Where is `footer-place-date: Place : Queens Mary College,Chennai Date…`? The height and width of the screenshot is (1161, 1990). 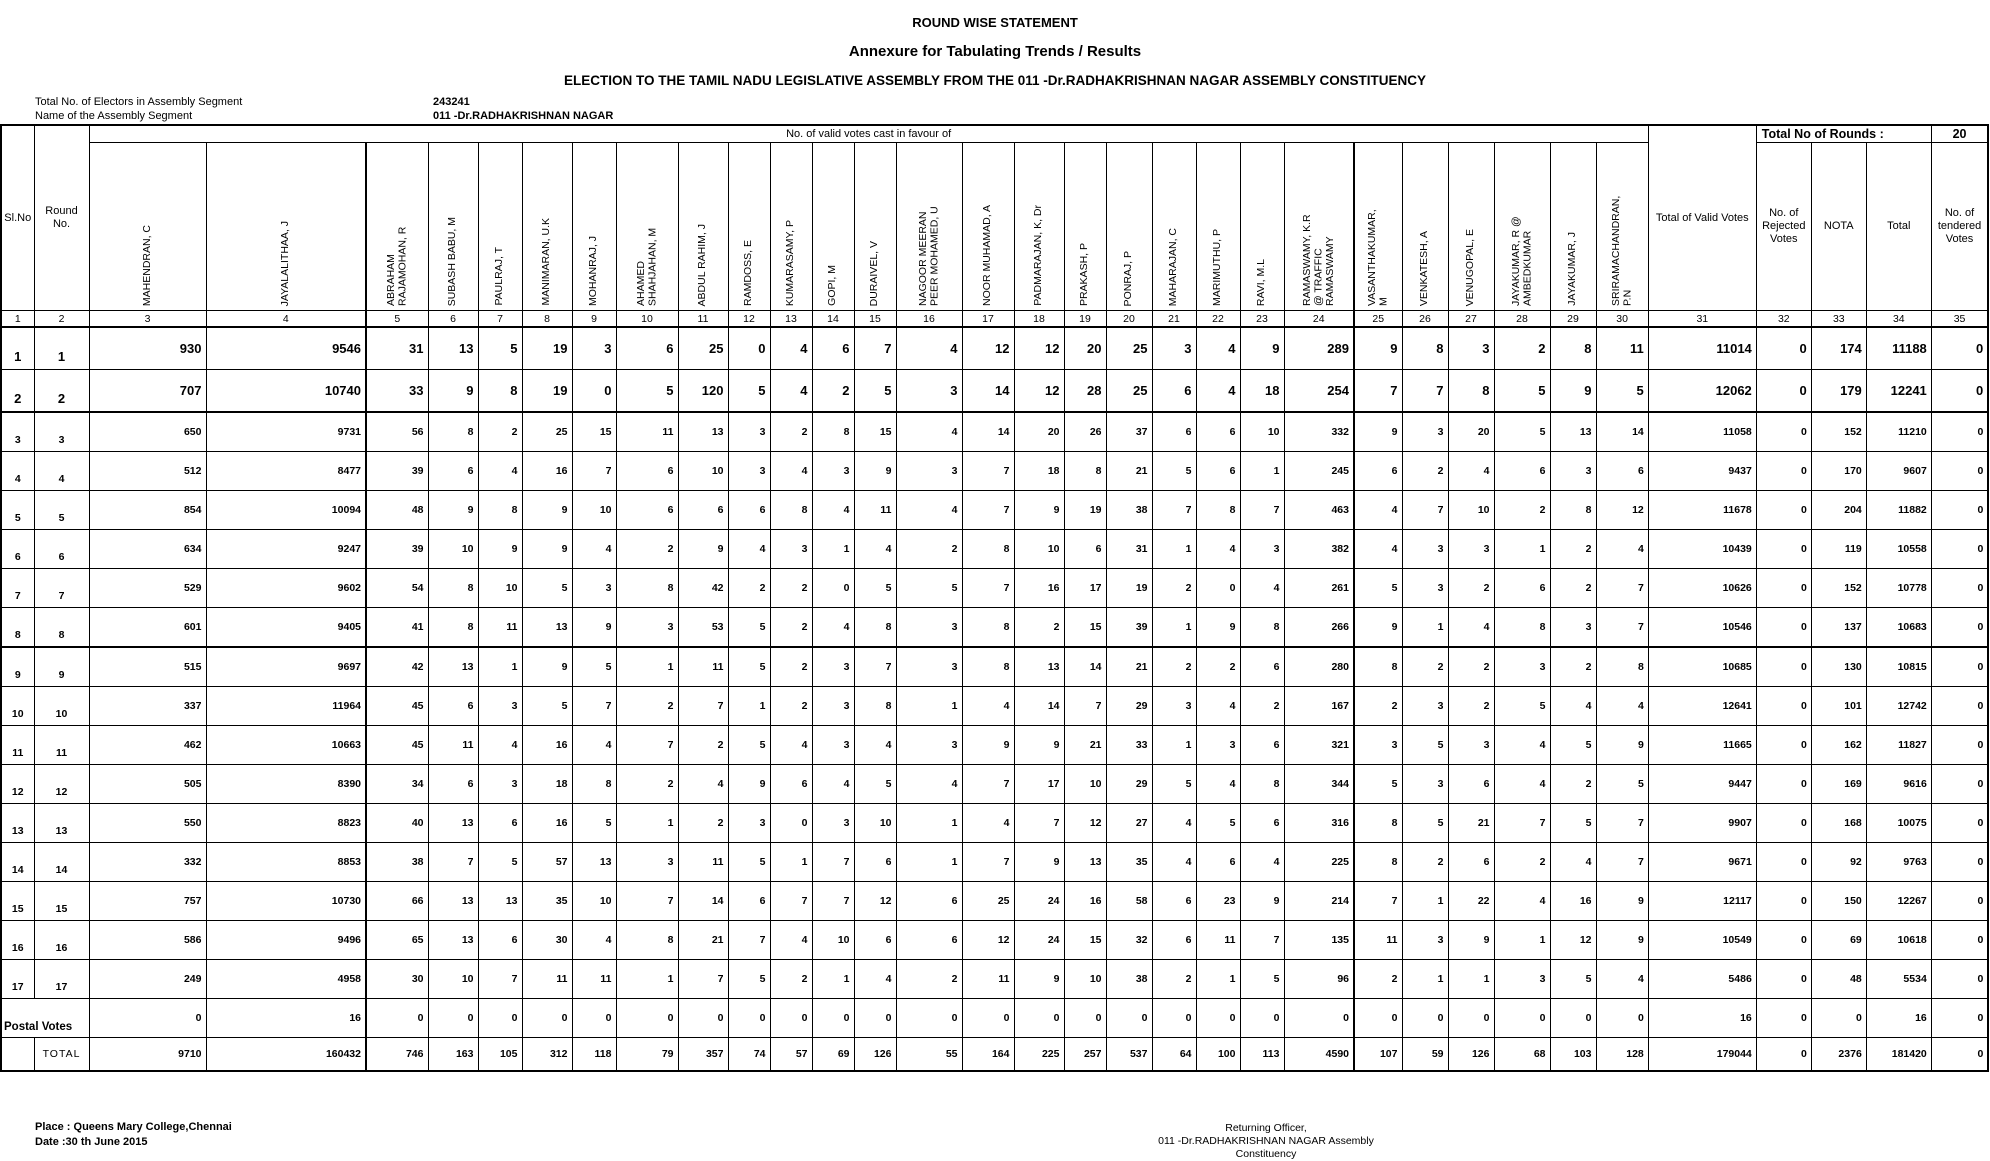
footer-place-date: Place : Queens Mary College,Chennai Date… is located at coordinates (1012, 1135).